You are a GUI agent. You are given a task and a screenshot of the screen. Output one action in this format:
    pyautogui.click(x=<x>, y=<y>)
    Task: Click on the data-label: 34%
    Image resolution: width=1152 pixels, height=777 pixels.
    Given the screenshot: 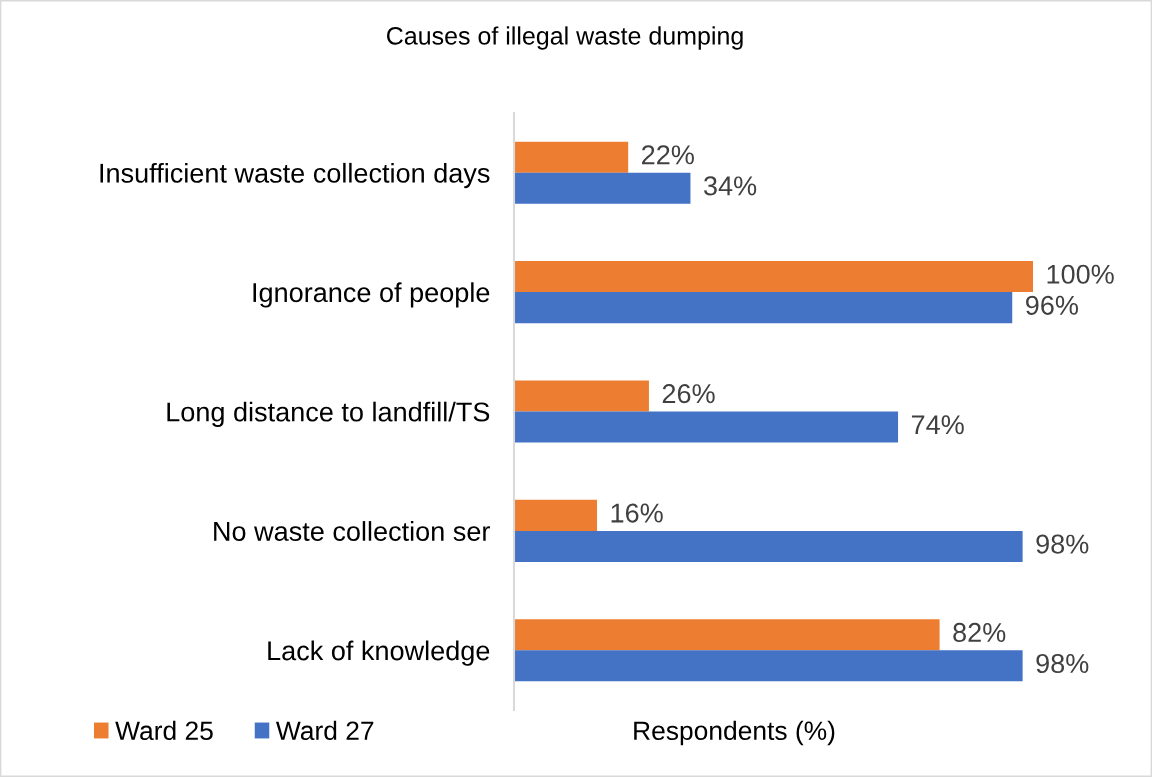 What is the action you would take?
    pyautogui.click(x=730, y=186)
    